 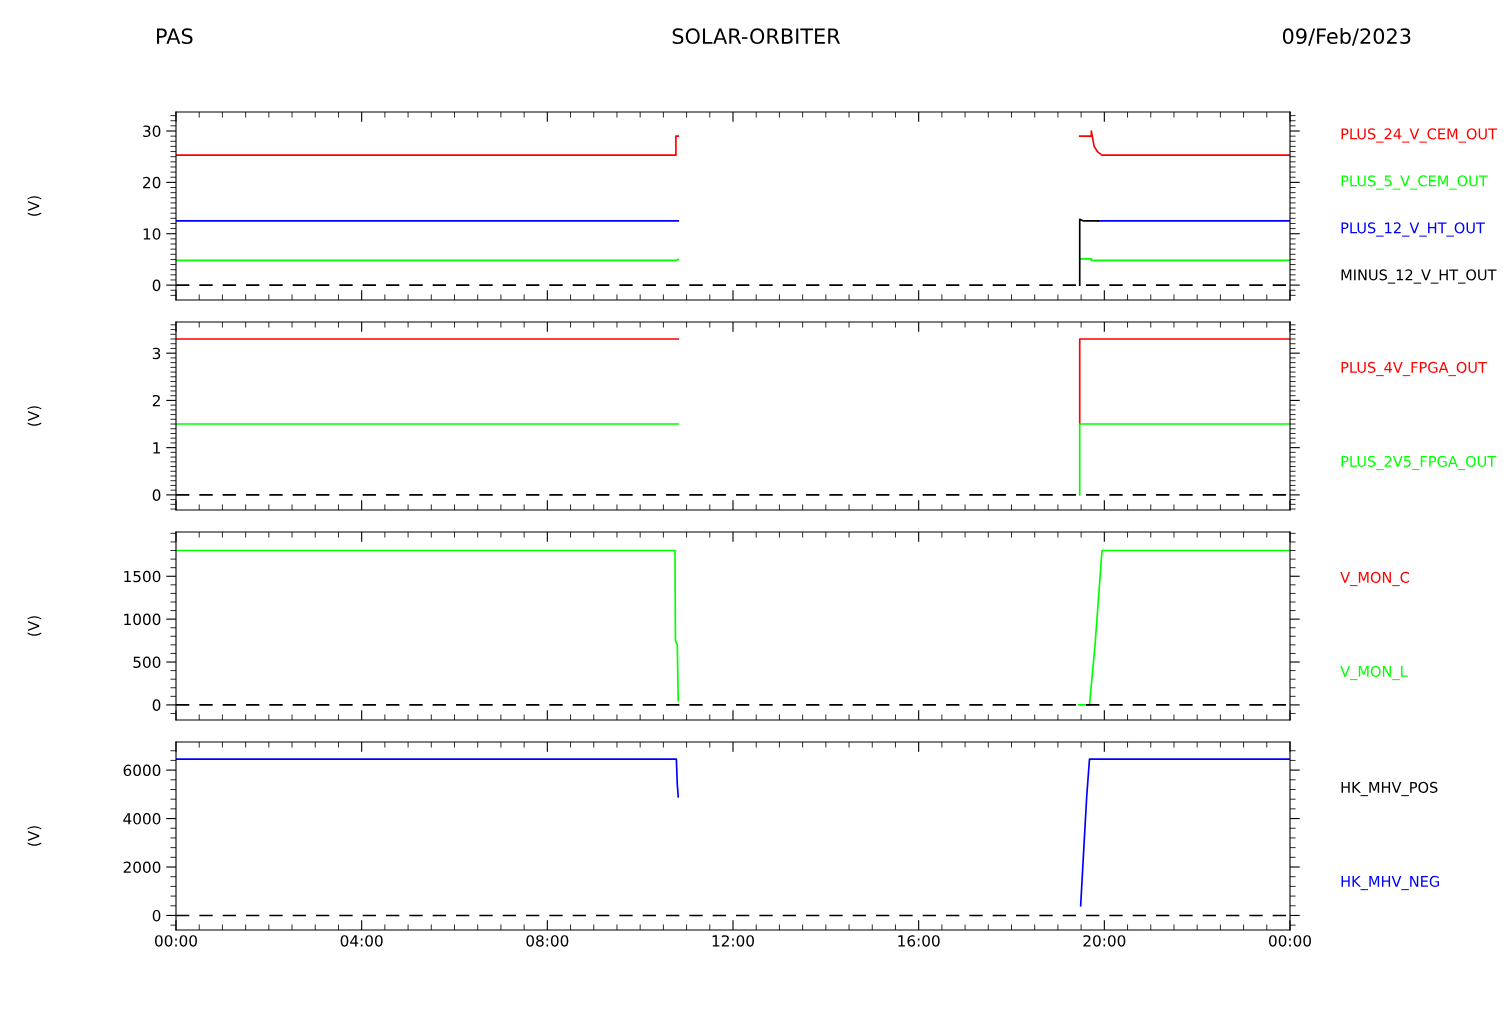 What do you see at coordinates (142, 867) in the screenshot?
I see `y-tick-label: 2000` at bounding box center [142, 867].